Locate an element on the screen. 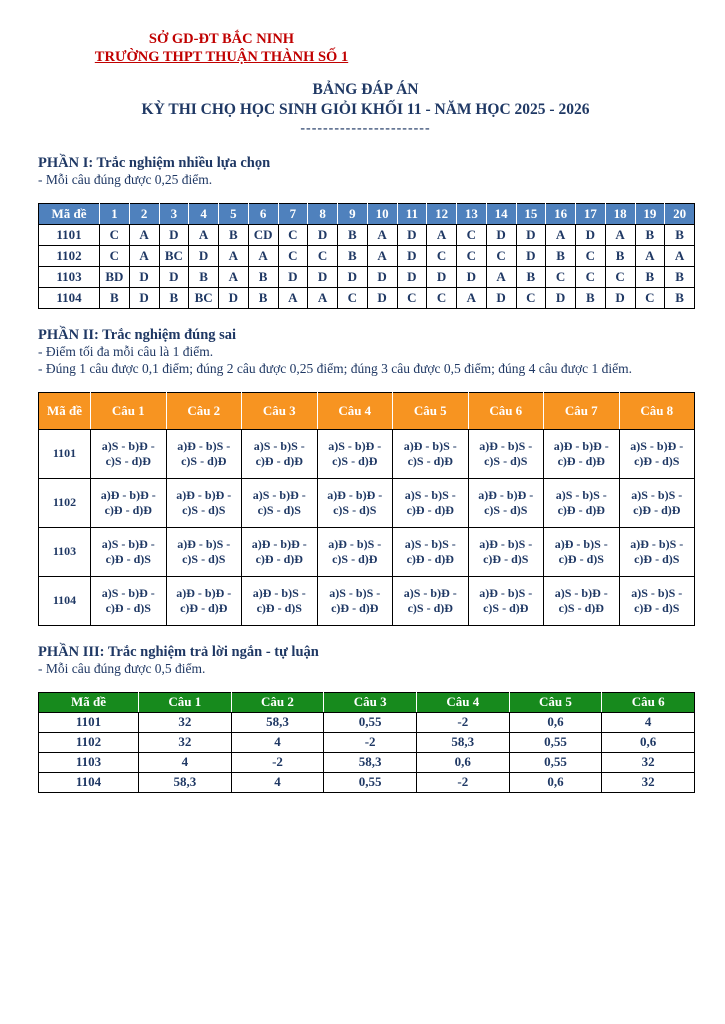 This screenshot has height=1024, width=725. part1-heading: PHẦN I: Trắc nghiệm nhiều lựa chọn is located at coordinates (154, 163).